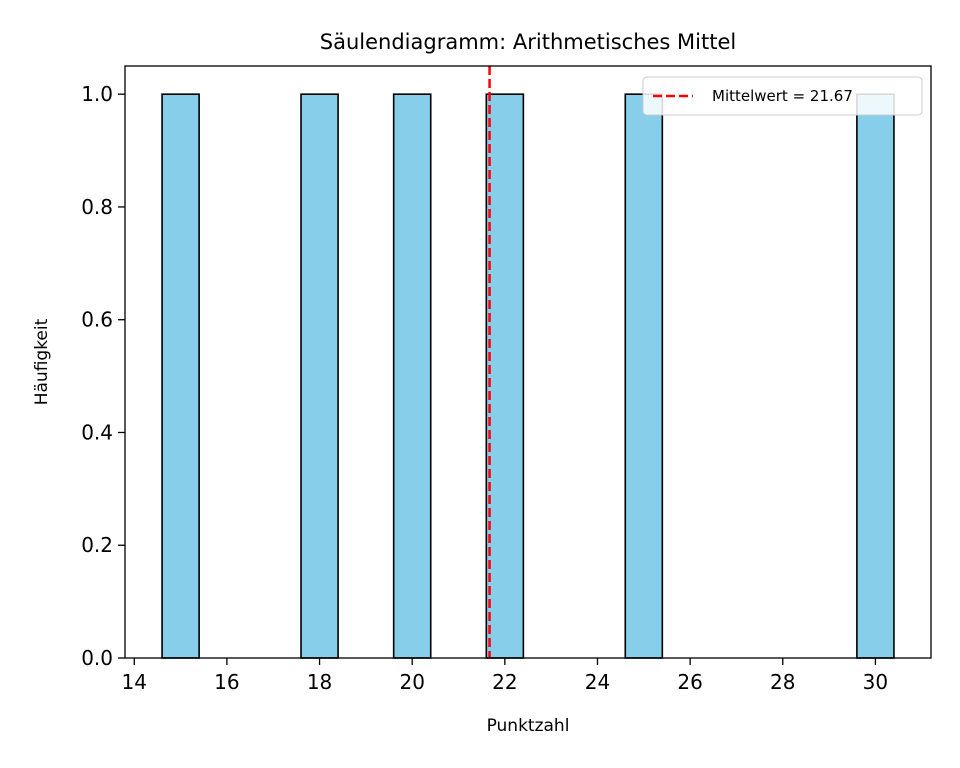 This screenshot has width=960, height=768. Describe the element at coordinates (97, 545) in the screenshot. I see `y-tick-label: 0.2` at that location.